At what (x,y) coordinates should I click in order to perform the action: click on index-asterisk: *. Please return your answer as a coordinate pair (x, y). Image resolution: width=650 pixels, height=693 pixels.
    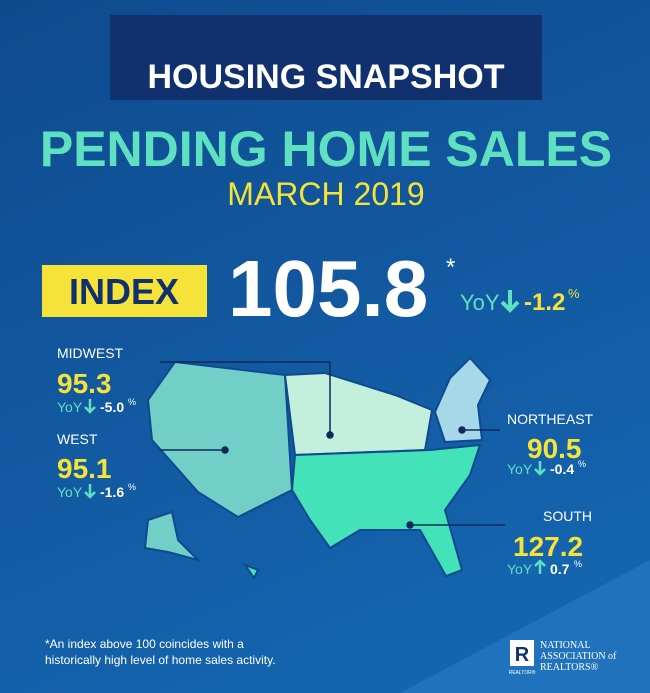
    Looking at the image, I should click on (450, 267).